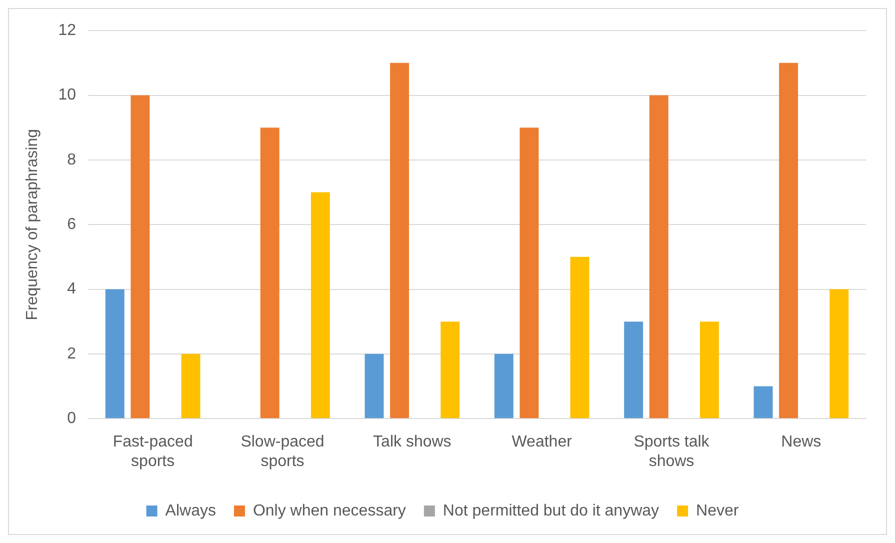 This screenshot has width=895, height=543. I want to click on legend-label: Only when necessary, so click(329, 511).